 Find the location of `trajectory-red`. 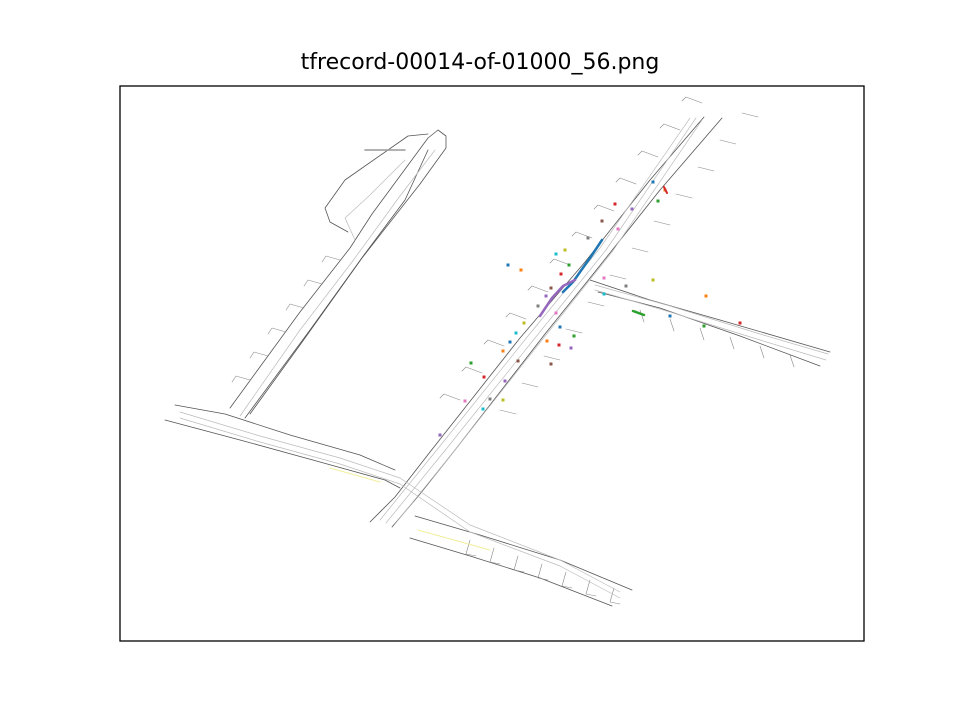

trajectory-red is located at coordinates (665, 190).